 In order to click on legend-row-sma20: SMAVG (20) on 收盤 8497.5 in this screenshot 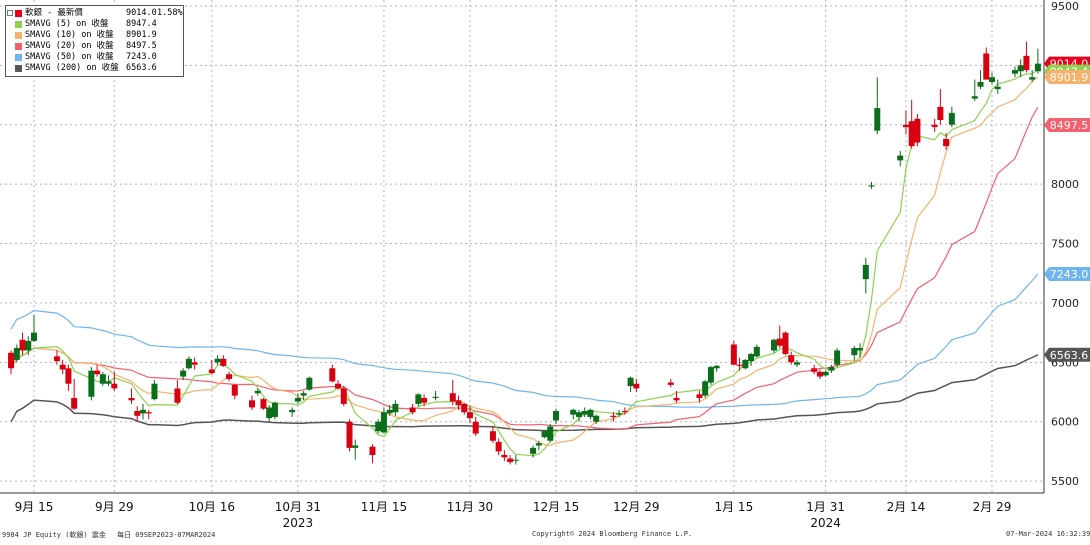, I will do `click(94, 46)`.